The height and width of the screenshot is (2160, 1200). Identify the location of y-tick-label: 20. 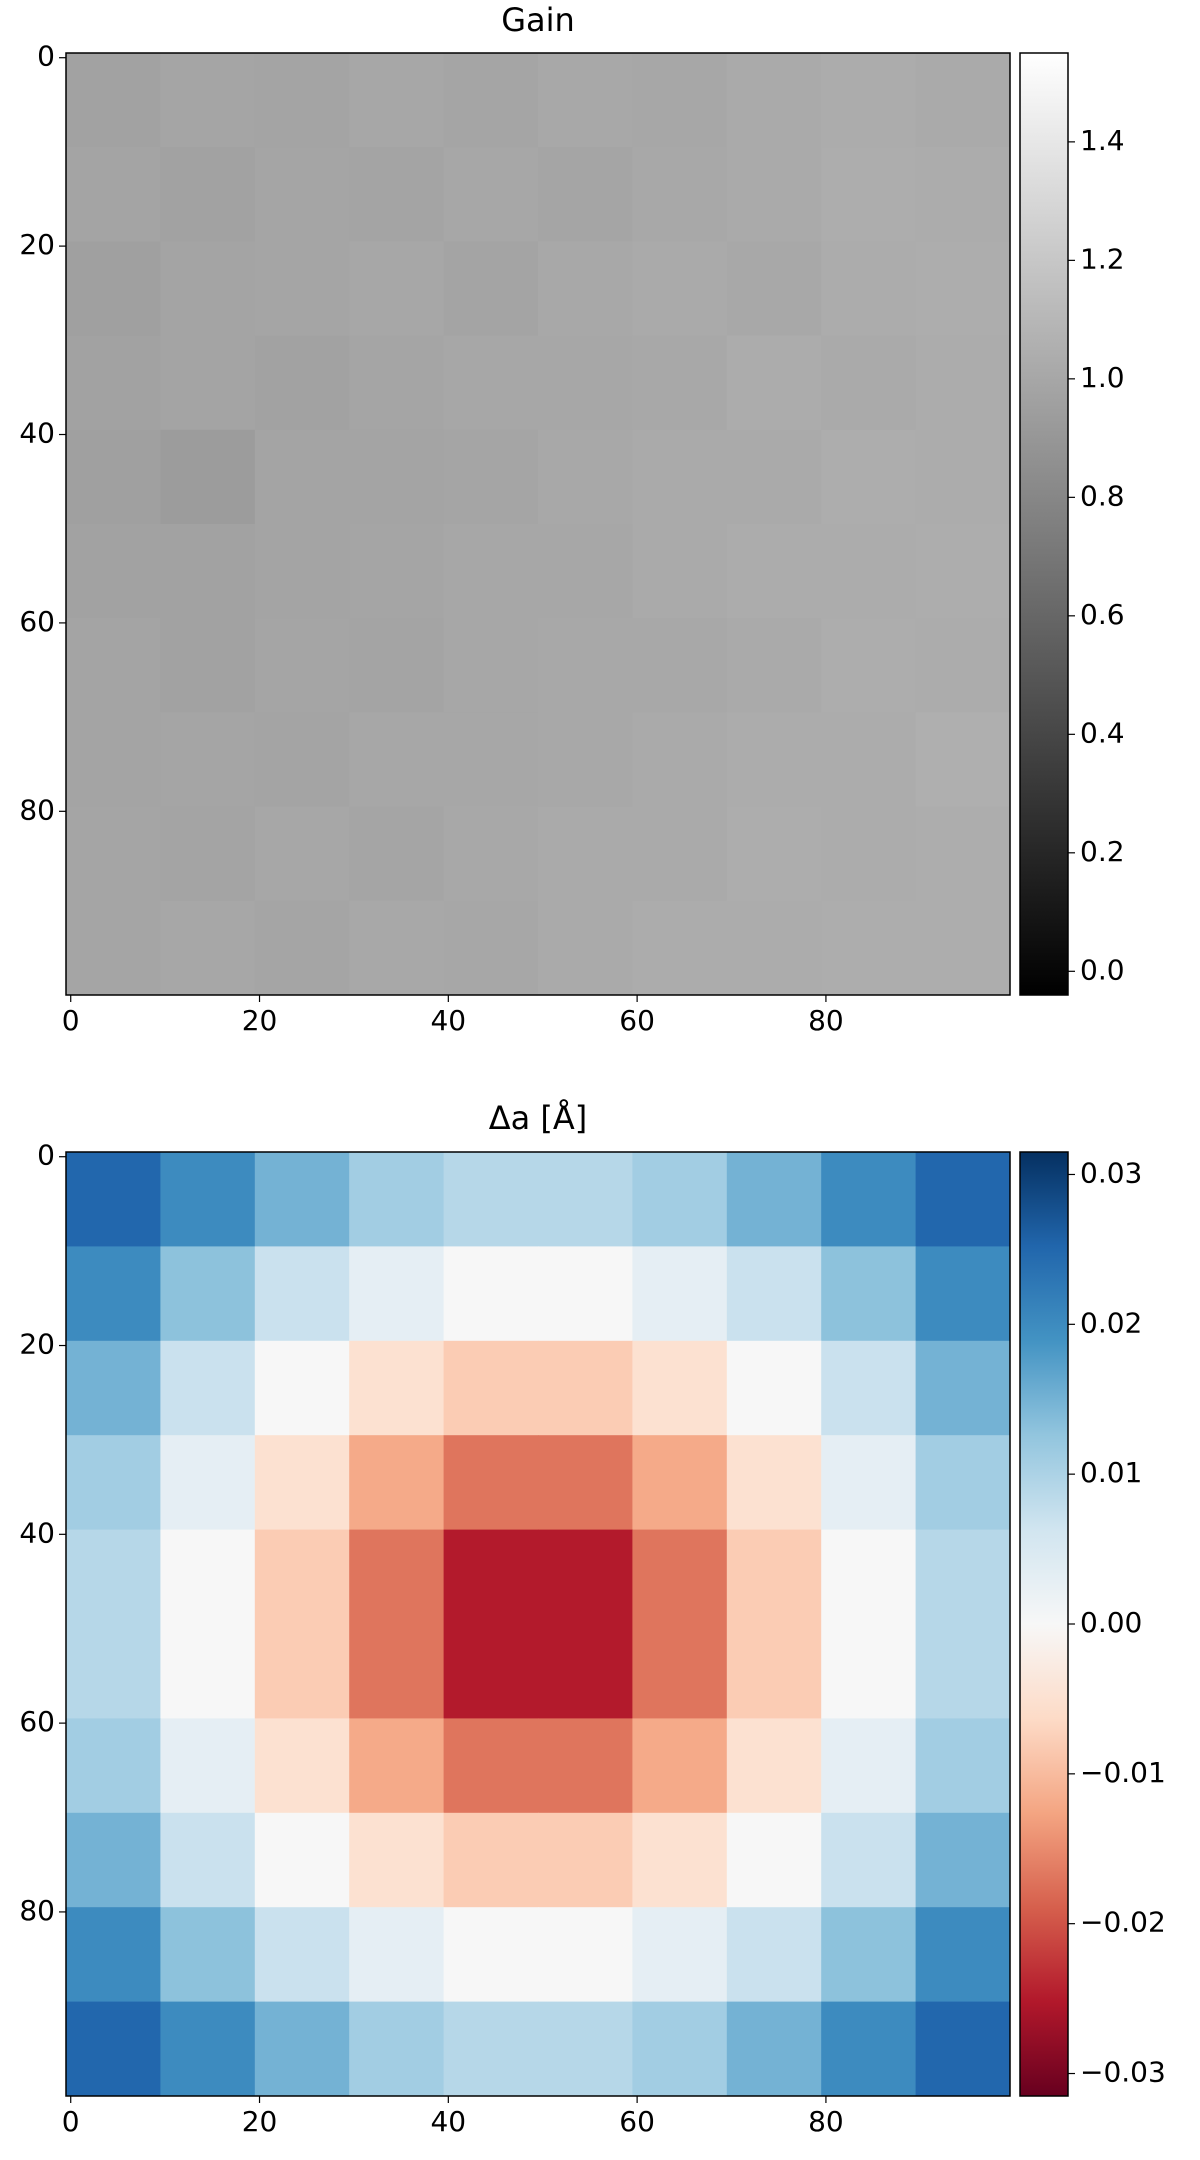
(37, 1344).